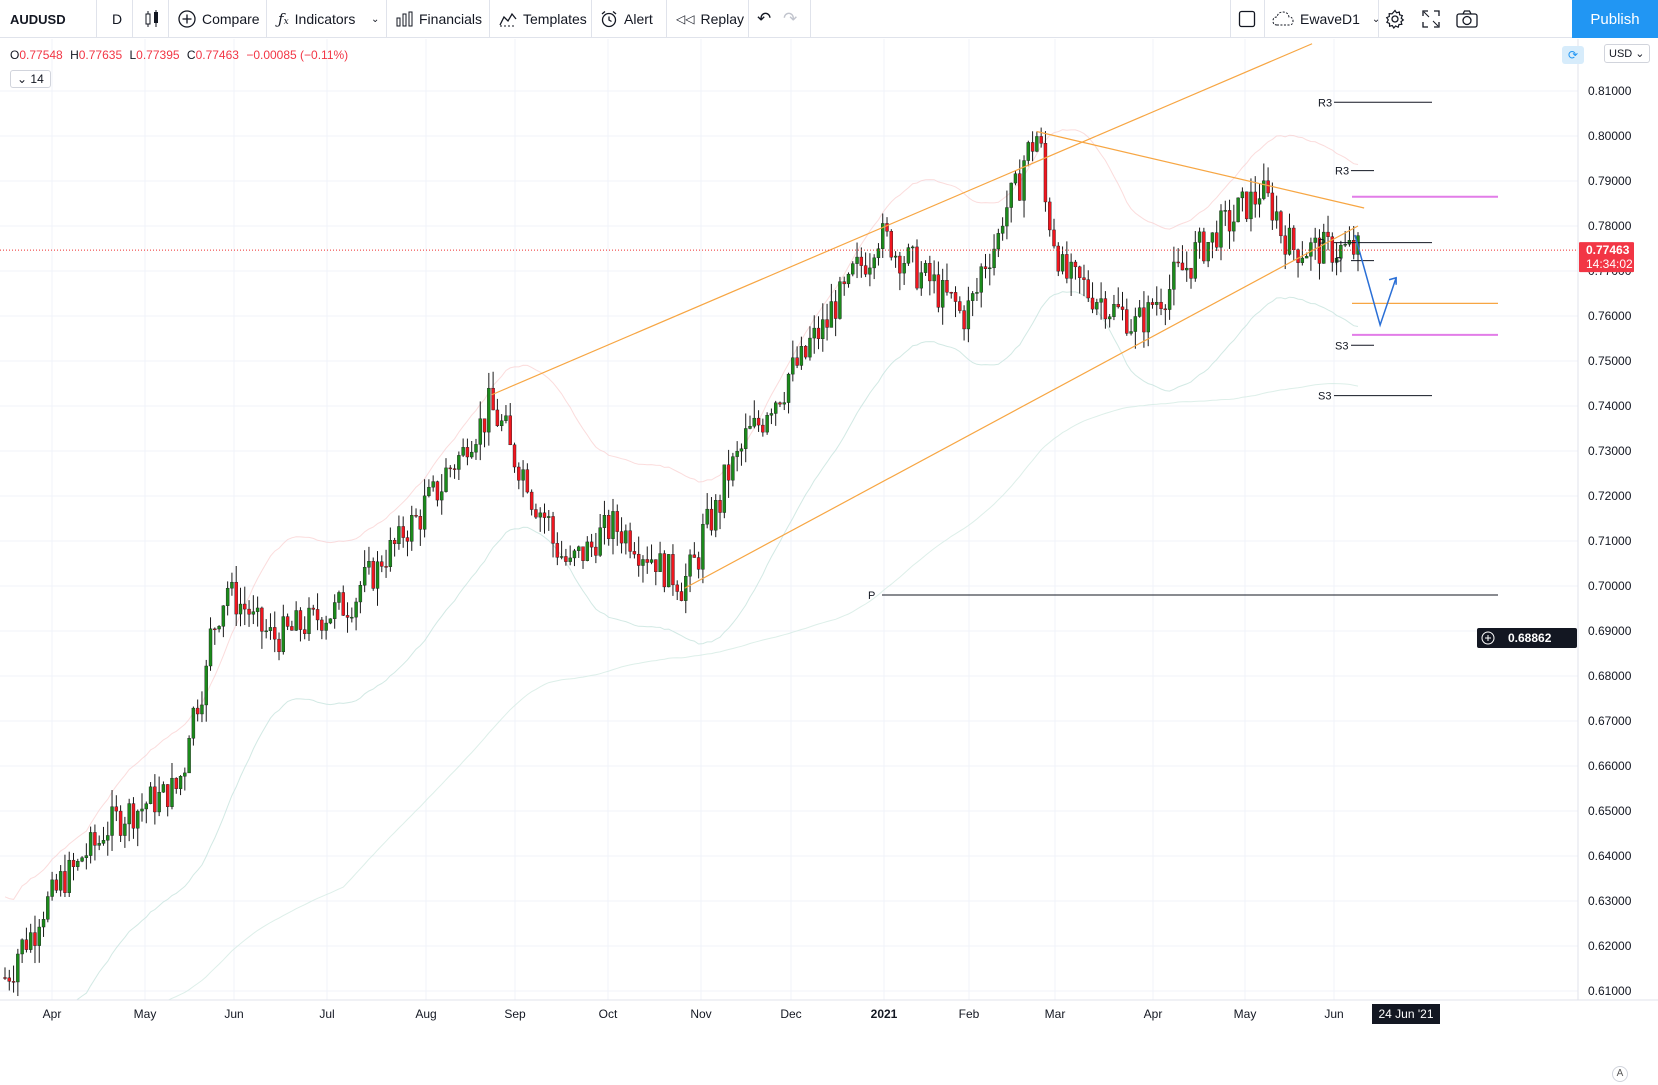 The height and width of the screenshot is (1085, 1658). Describe the element at coordinates (1321, 244) in the screenshot. I see `pivot-label: P` at that location.